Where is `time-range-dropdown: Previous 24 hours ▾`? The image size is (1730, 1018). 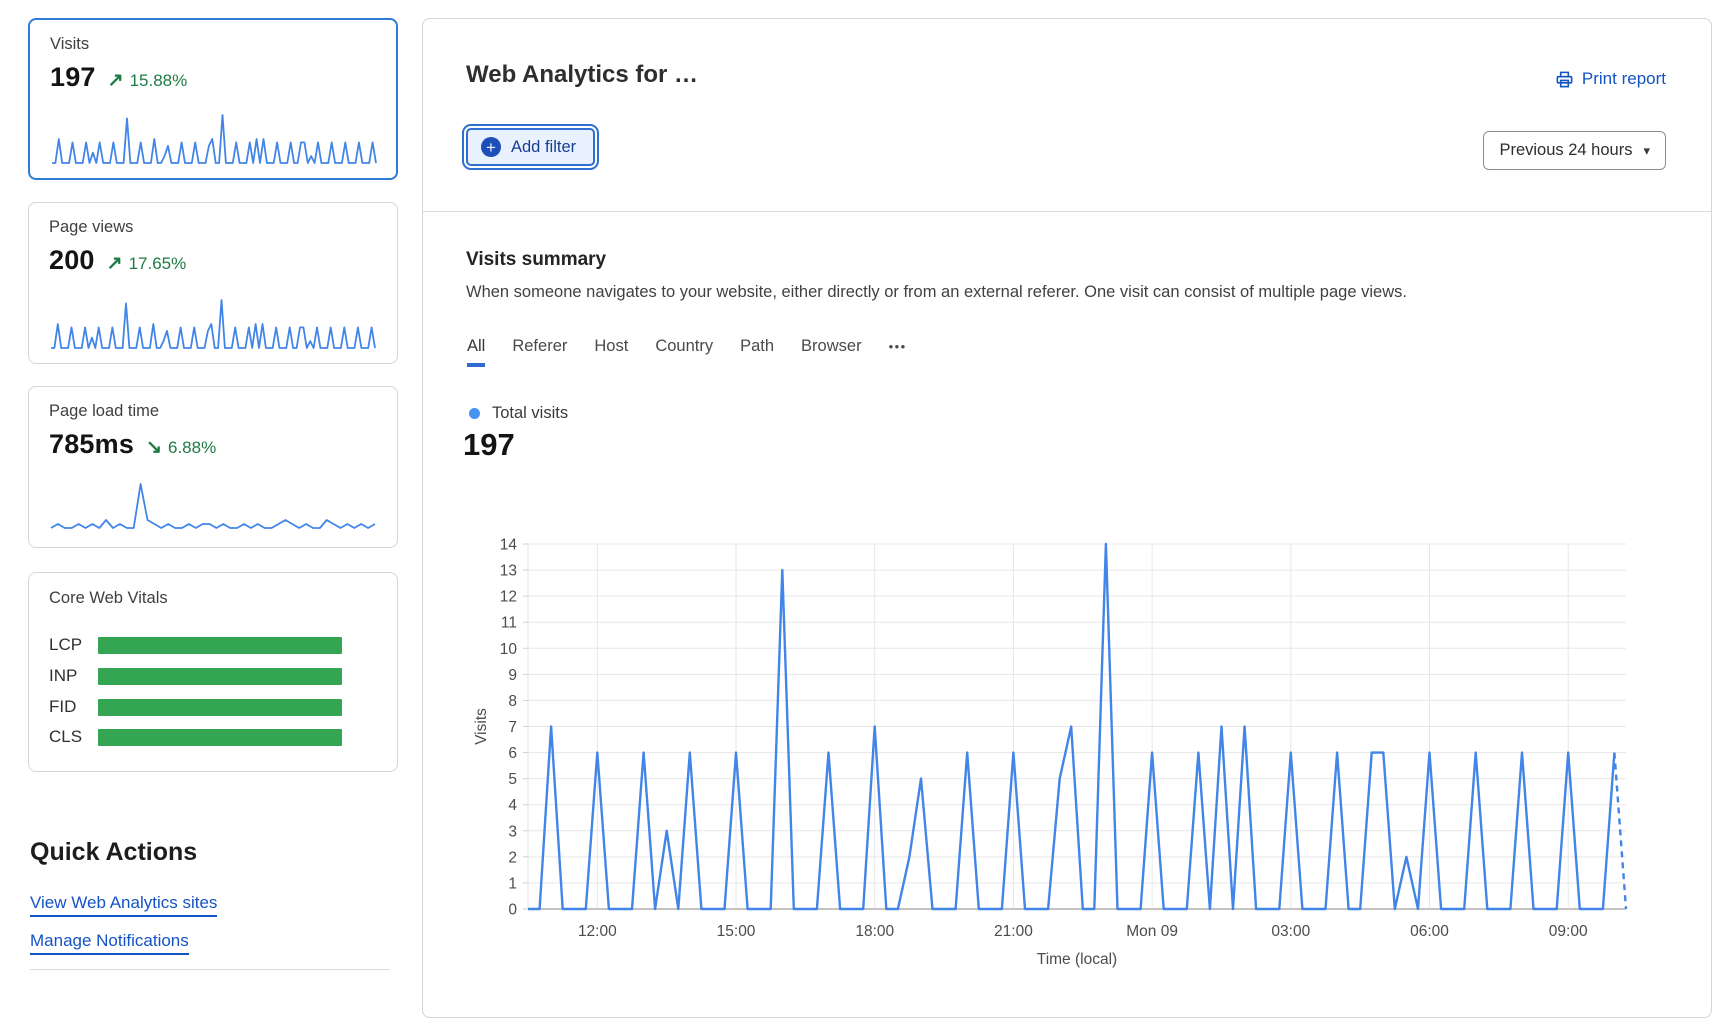
time-range-dropdown: Previous 24 hours ▾ is located at coordinates (1574, 150).